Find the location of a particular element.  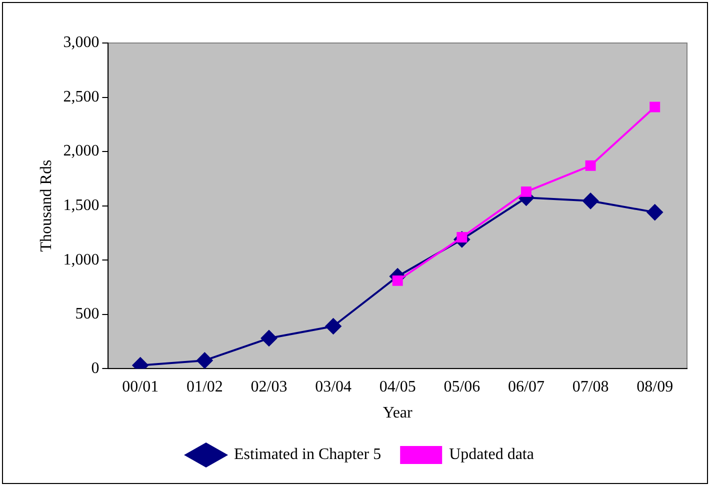

x-tick-label: 08/09 is located at coordinates (655, 387).